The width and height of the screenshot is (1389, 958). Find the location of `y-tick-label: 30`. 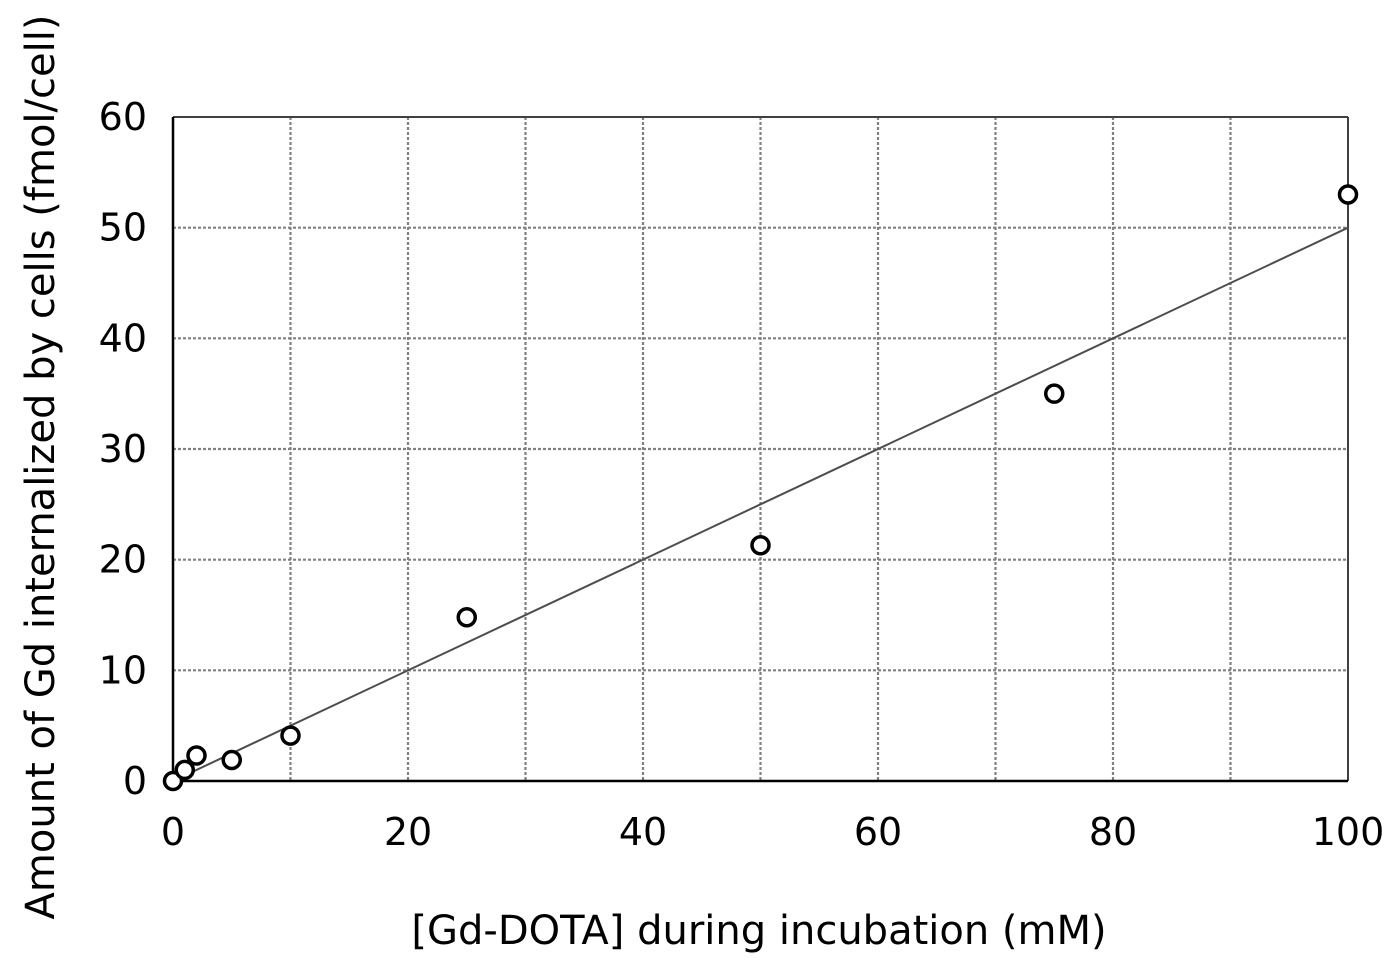

y-tick-label: 30 is located at coordinates (123, 449).